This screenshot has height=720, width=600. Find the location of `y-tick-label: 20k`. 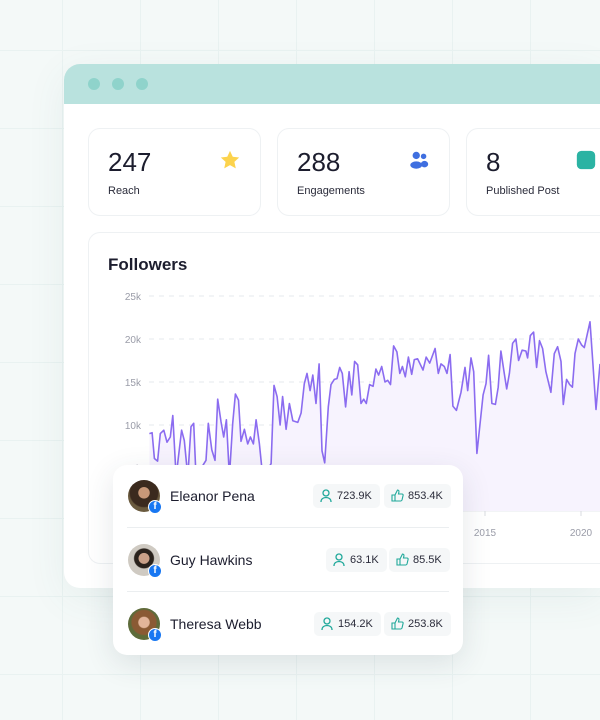

y-tick-label: 20k is located at coordinates (133, 340).